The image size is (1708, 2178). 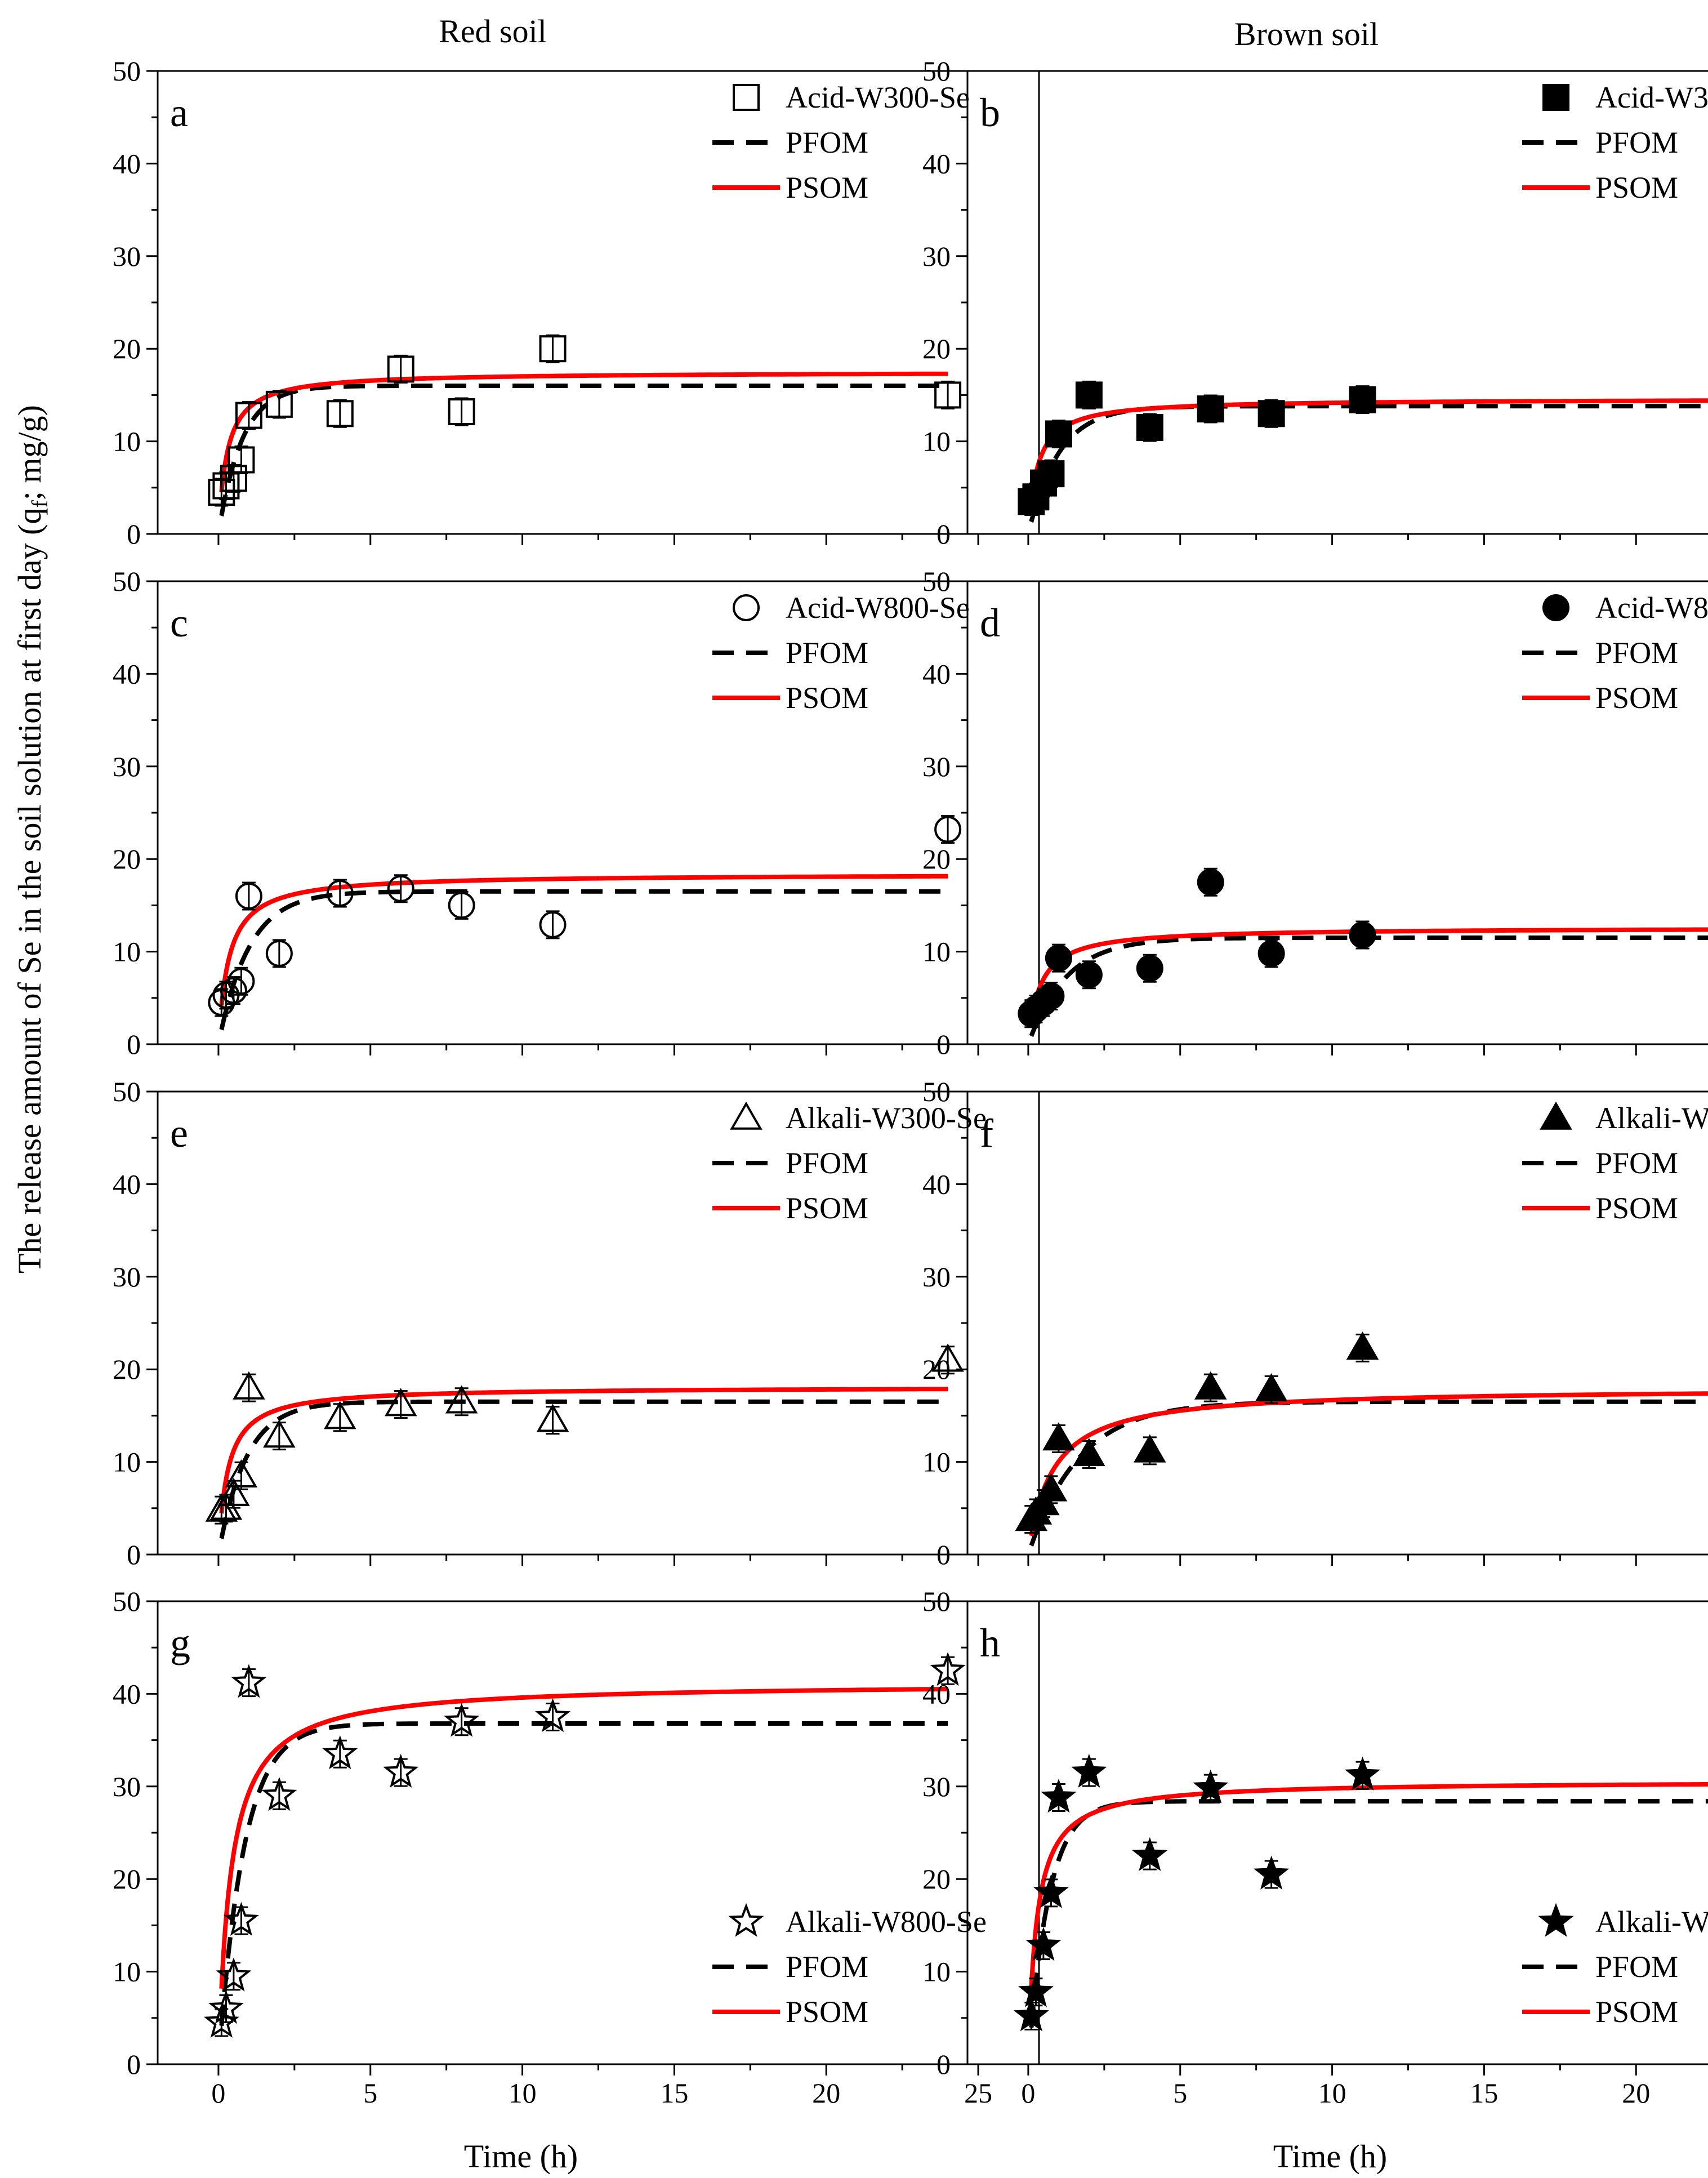 What do you see at coordinates (1315, 302) in the screenshot?
I see `panel-b: 0 10 20 30 40 50 b Acid-W300-Se PFOM PSOM` at bounding box center [1315, 302].